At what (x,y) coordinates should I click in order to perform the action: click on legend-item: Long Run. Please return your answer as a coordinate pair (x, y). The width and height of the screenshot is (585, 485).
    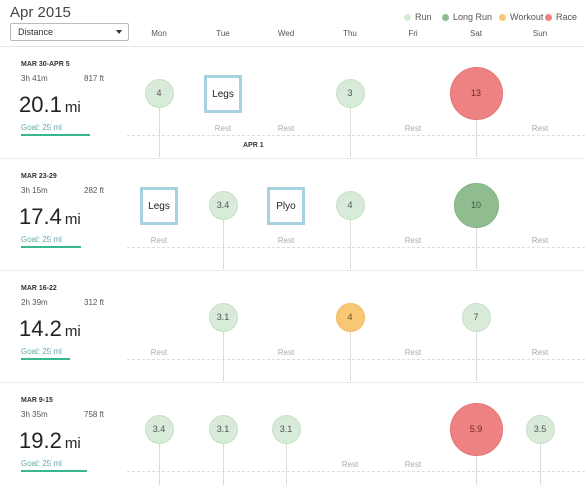
    Looking at the image, I should click on (467, 17).